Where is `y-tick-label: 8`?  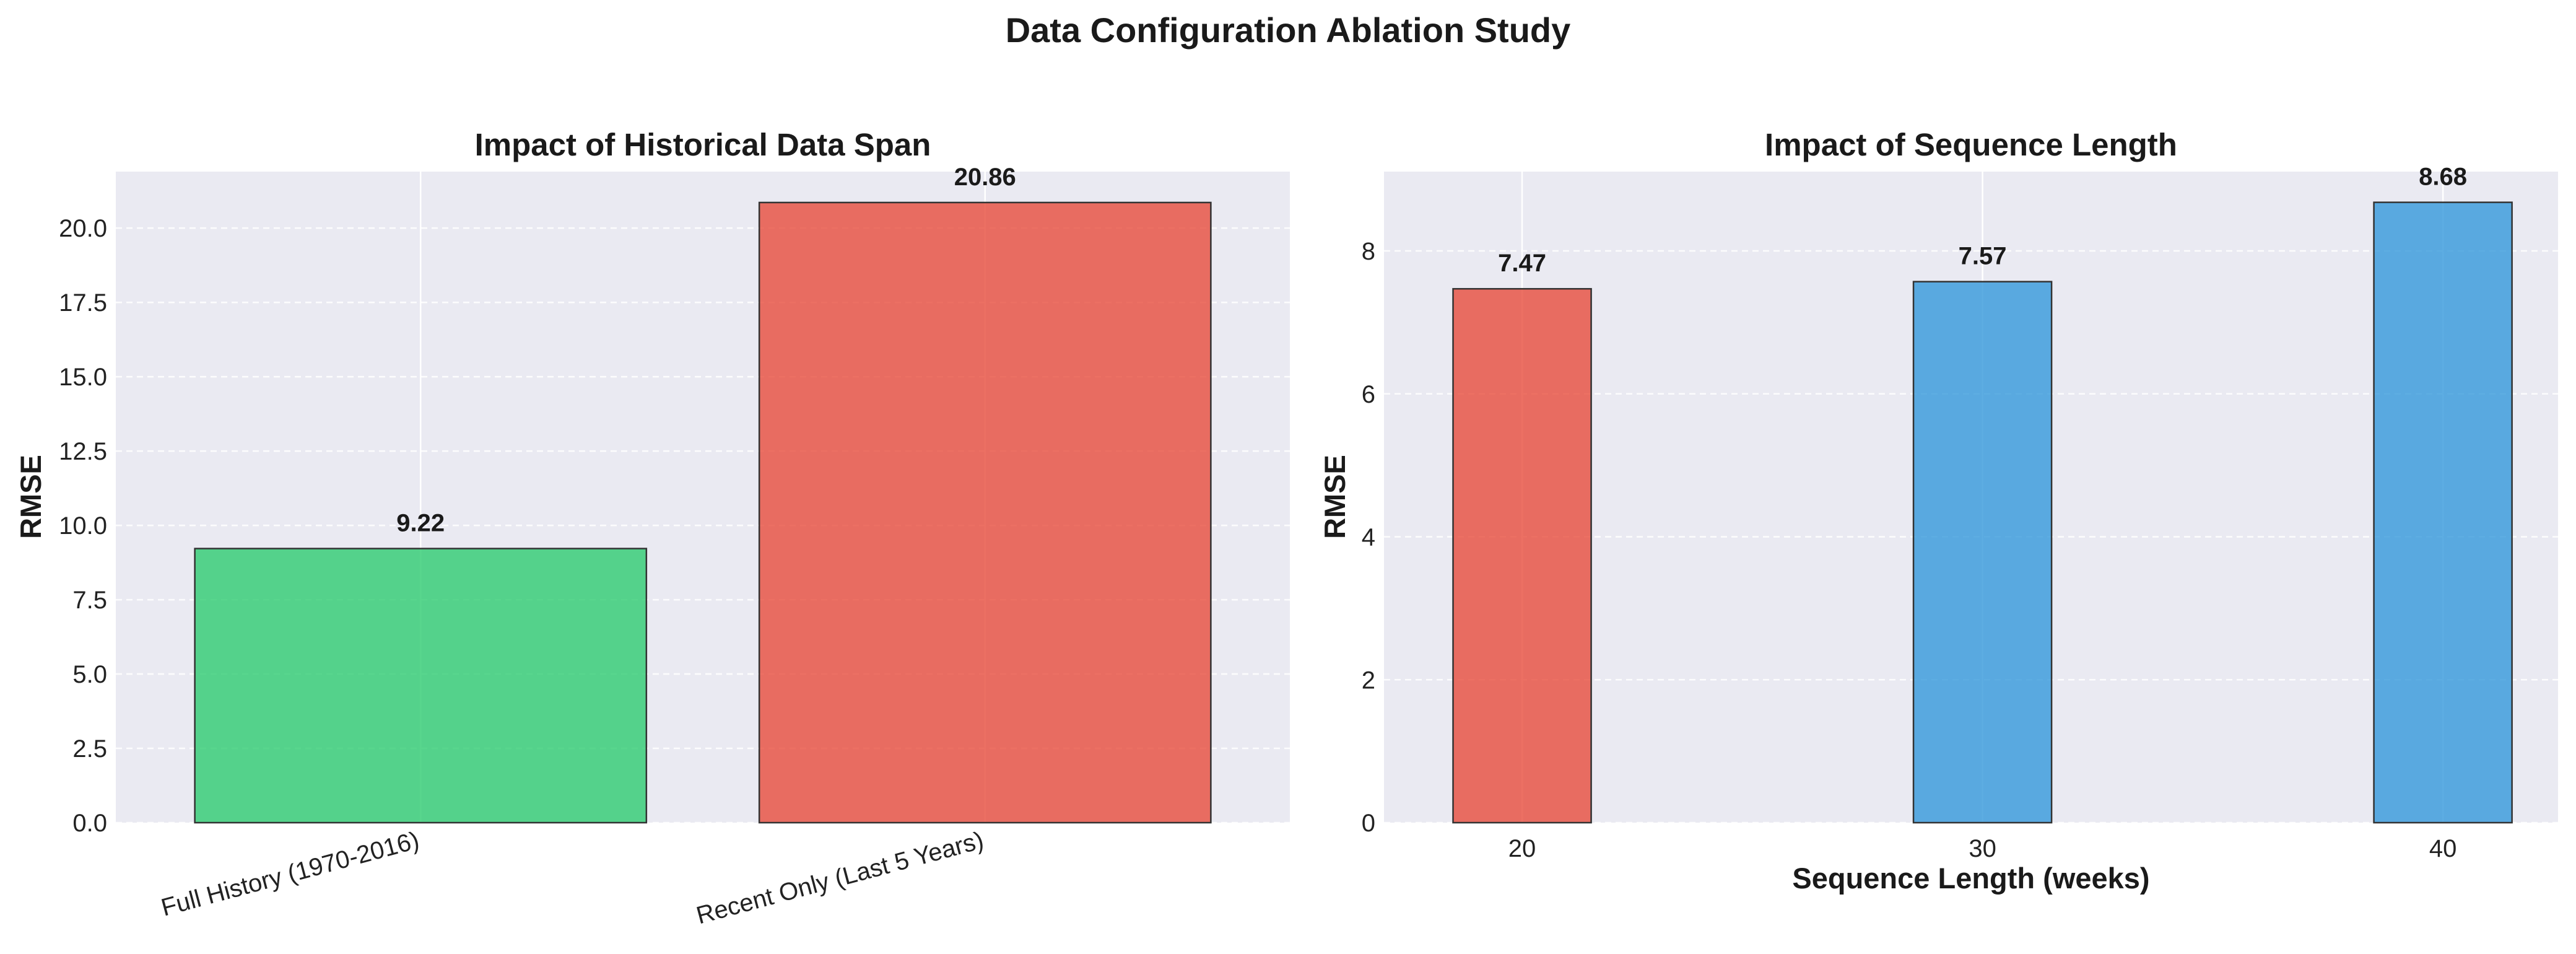 y-tick-label: 8 is located at coordinates (1368, 252).